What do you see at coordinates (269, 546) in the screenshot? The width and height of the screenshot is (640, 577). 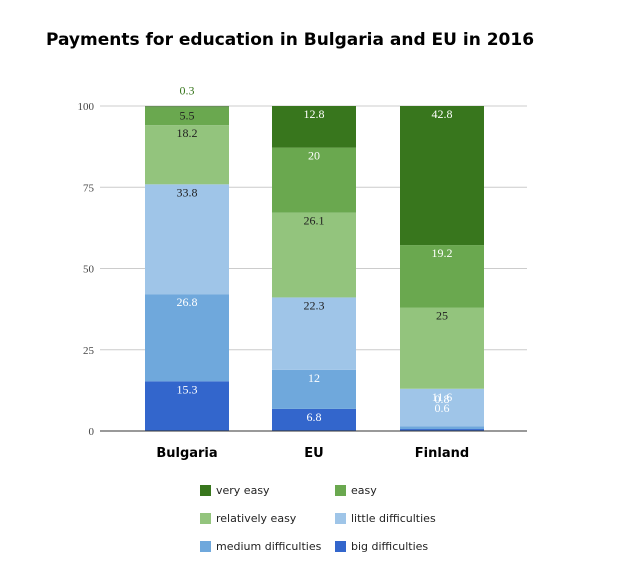 I see `legend-label: medium difficulties` at bounding box center [269, 546].